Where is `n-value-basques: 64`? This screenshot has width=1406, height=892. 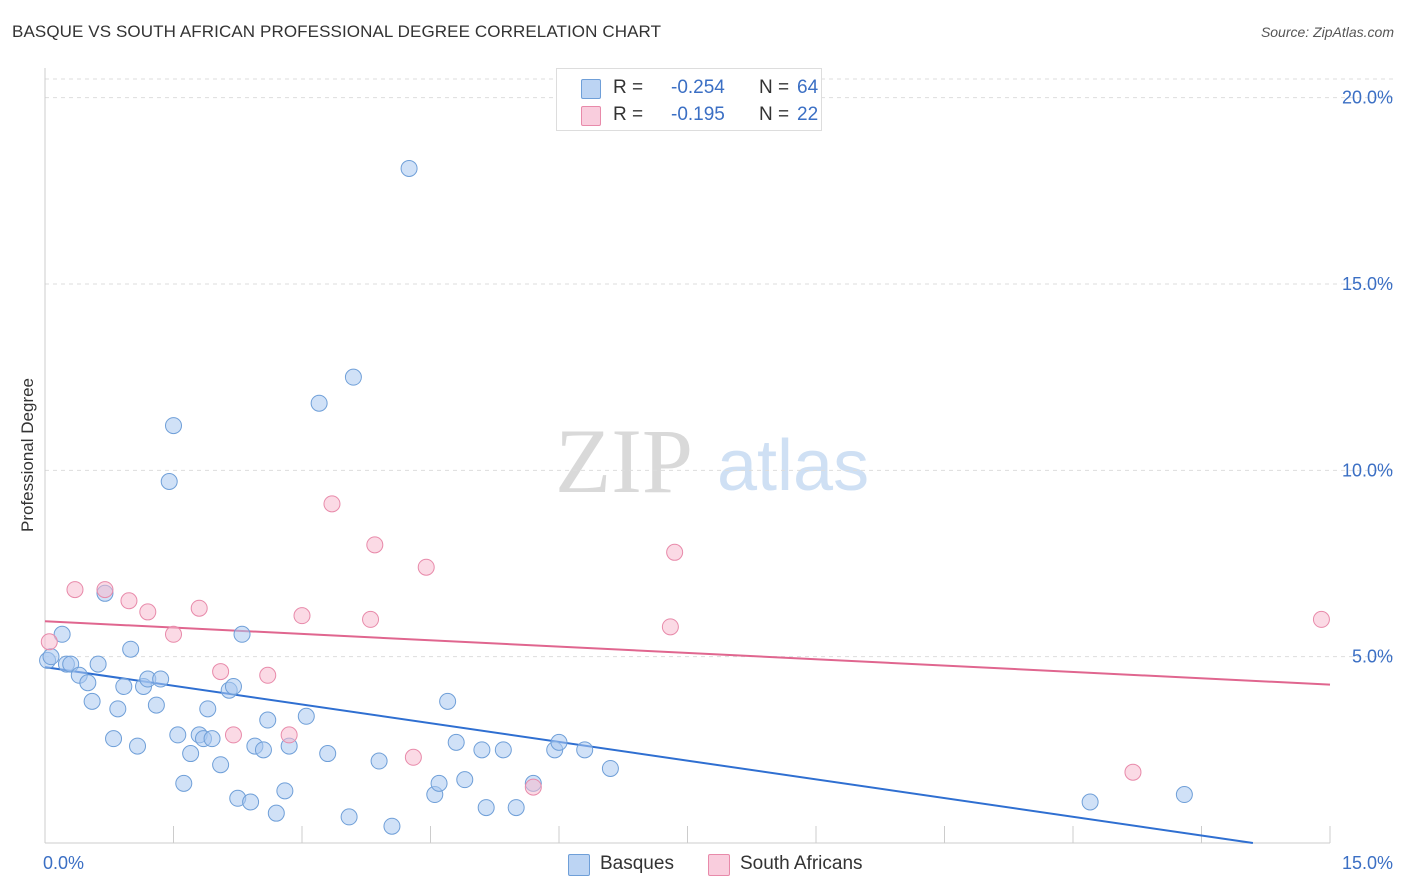
n-value-basques: 64 is located at coordinates (808, 87).